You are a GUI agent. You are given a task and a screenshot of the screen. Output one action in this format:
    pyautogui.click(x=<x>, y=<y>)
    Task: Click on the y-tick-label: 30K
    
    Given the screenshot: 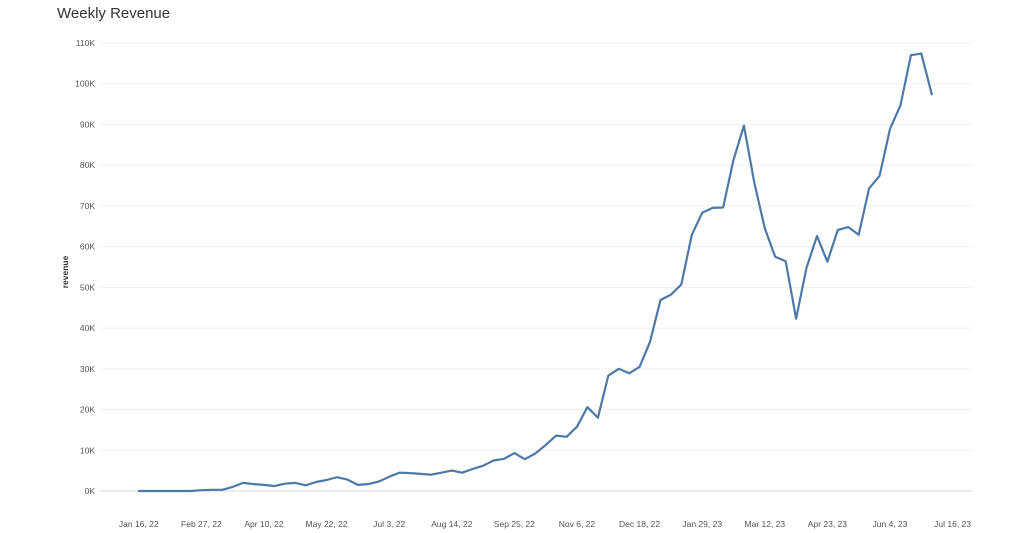 What is the action you would take?
    pyautogui.click(x=87, y=369)
    